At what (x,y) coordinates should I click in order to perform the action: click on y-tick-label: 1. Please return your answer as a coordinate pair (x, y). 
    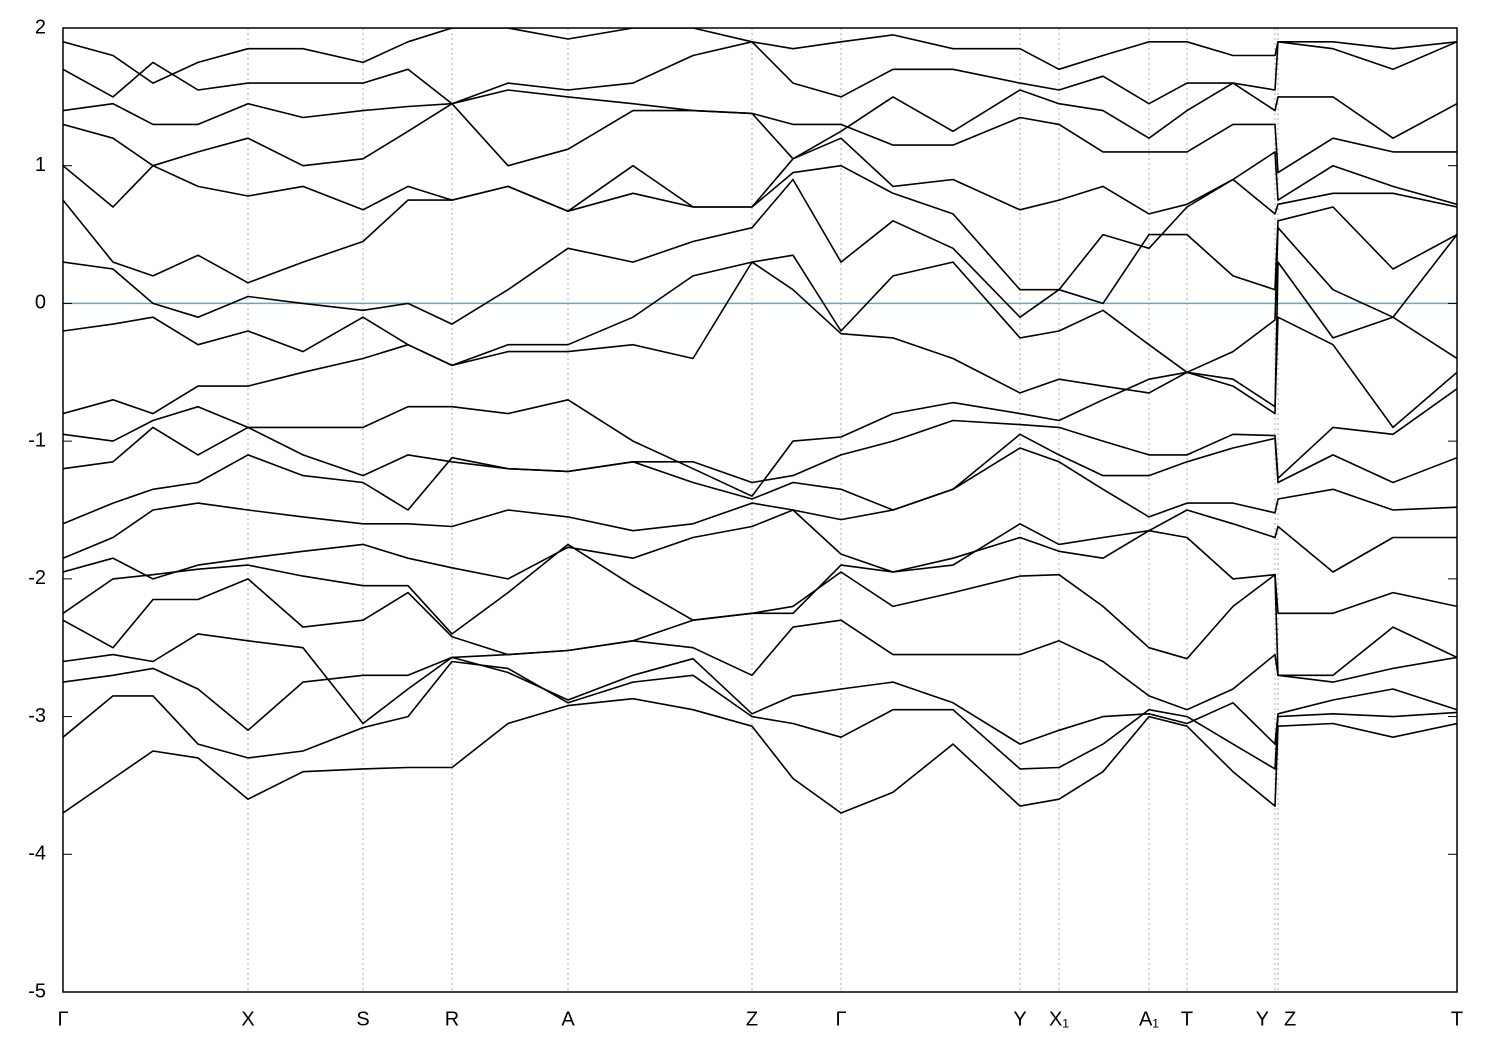
    Looking at the image, I should click on (40, 165).